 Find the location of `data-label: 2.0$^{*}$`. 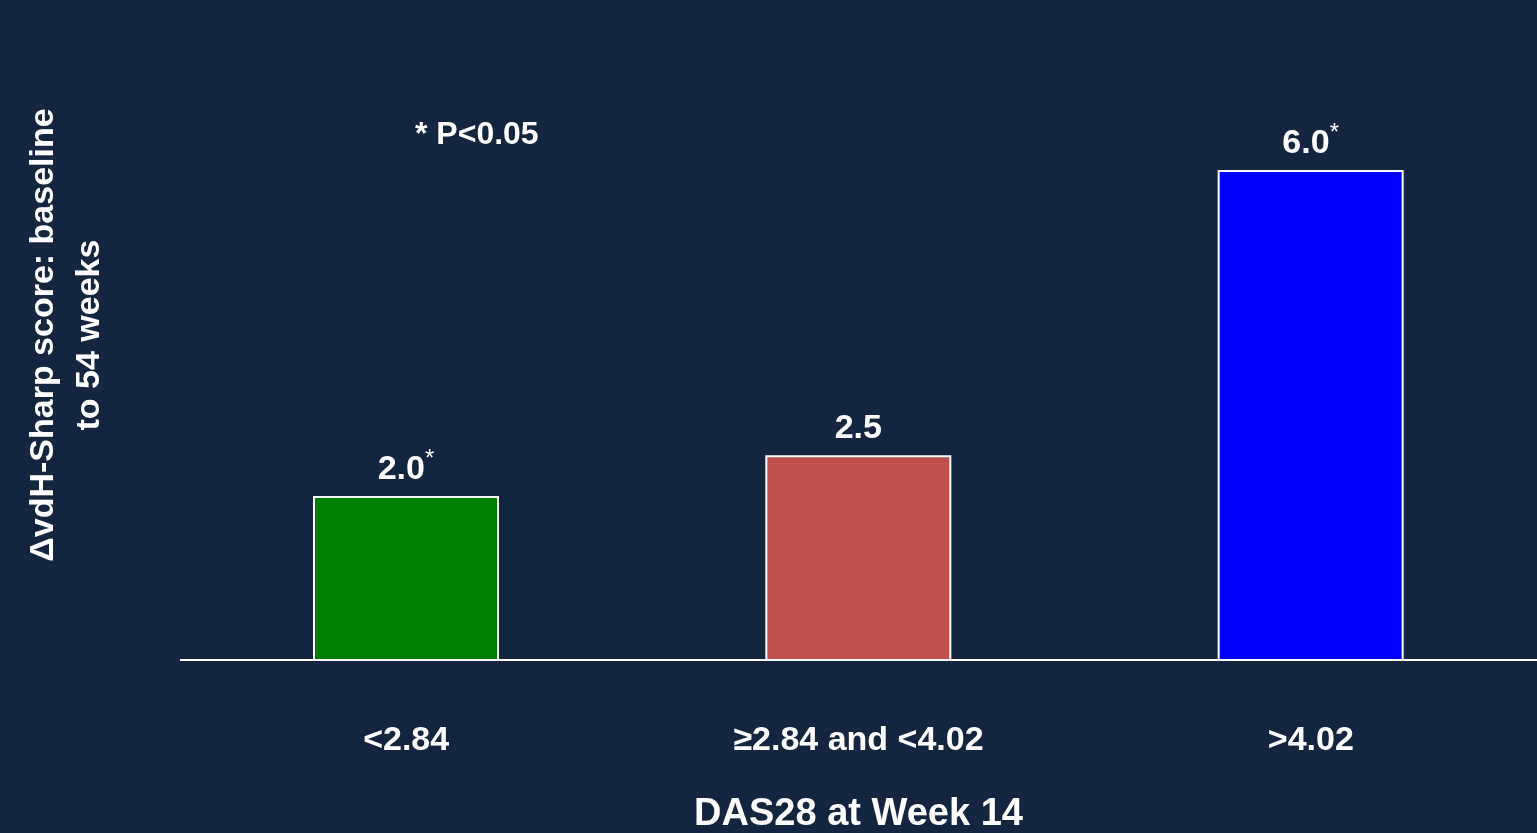

data-label: 2.0$^{*}$ is located at coordinates (406, 464).